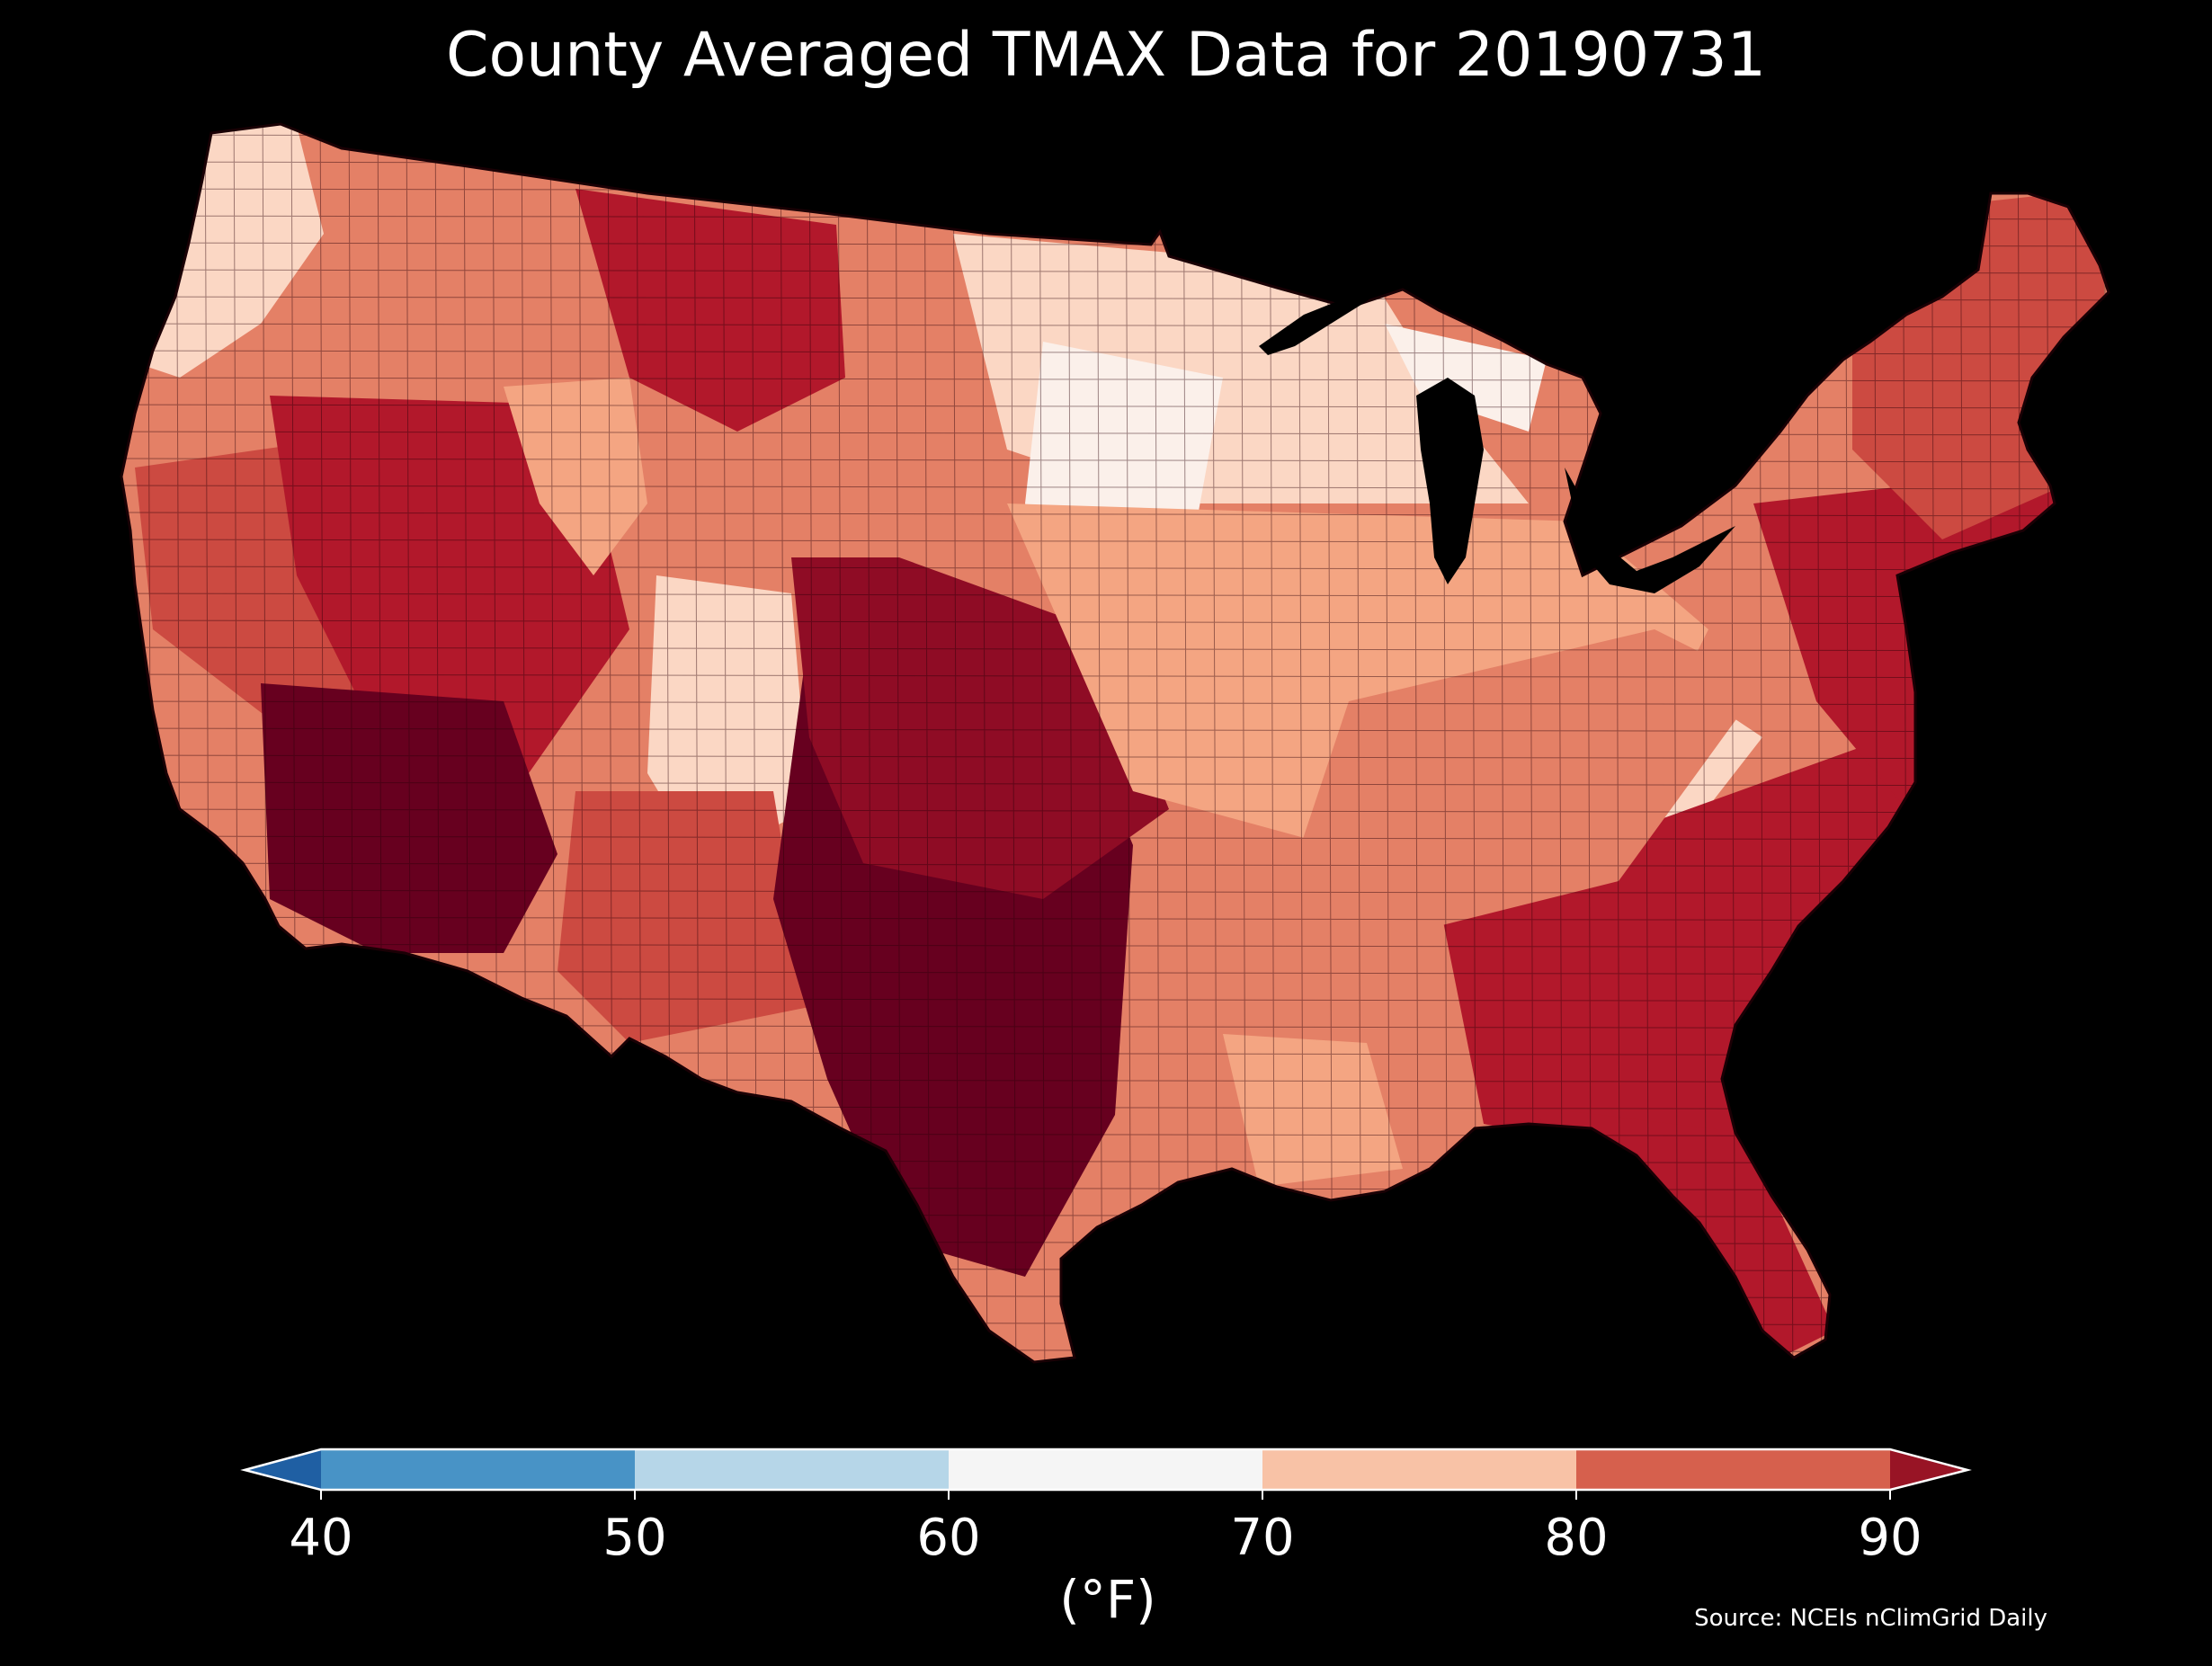 The height and width of the screenshot is (1666, 2212). I want to click on region-montana-hot, so click(710, 310).